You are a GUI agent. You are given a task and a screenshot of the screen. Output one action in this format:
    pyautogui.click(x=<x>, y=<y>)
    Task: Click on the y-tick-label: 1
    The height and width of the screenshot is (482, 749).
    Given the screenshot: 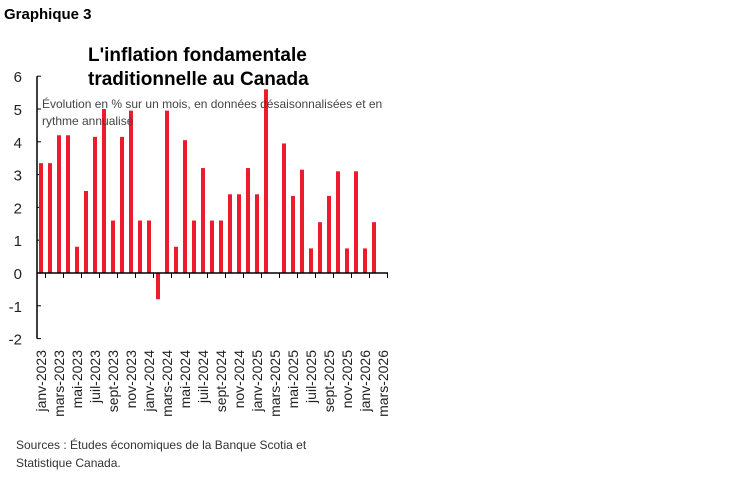 What is the action you would take?
    pyautogui.click(x=18, y=241)
    